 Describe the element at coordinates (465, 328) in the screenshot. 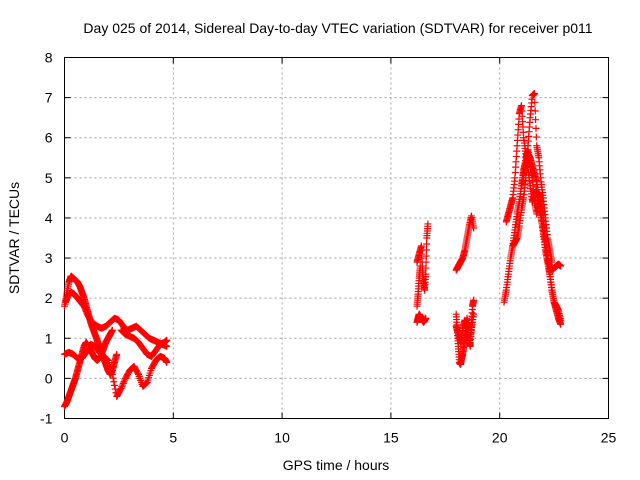

I see `series-arc-3-c` at that location.